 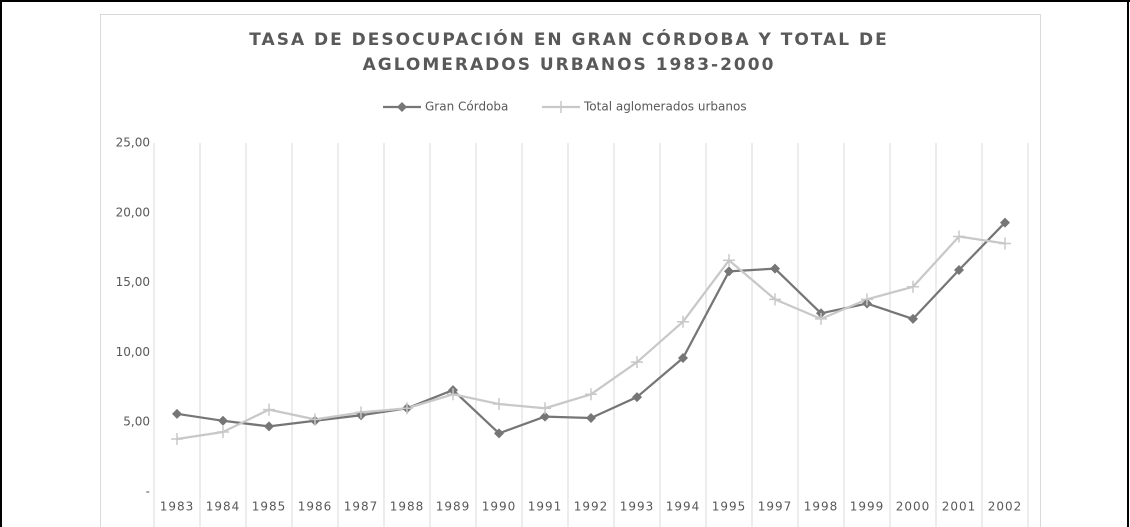 I want to click on x-tick-label: 1997, so click(x=775, y=507).